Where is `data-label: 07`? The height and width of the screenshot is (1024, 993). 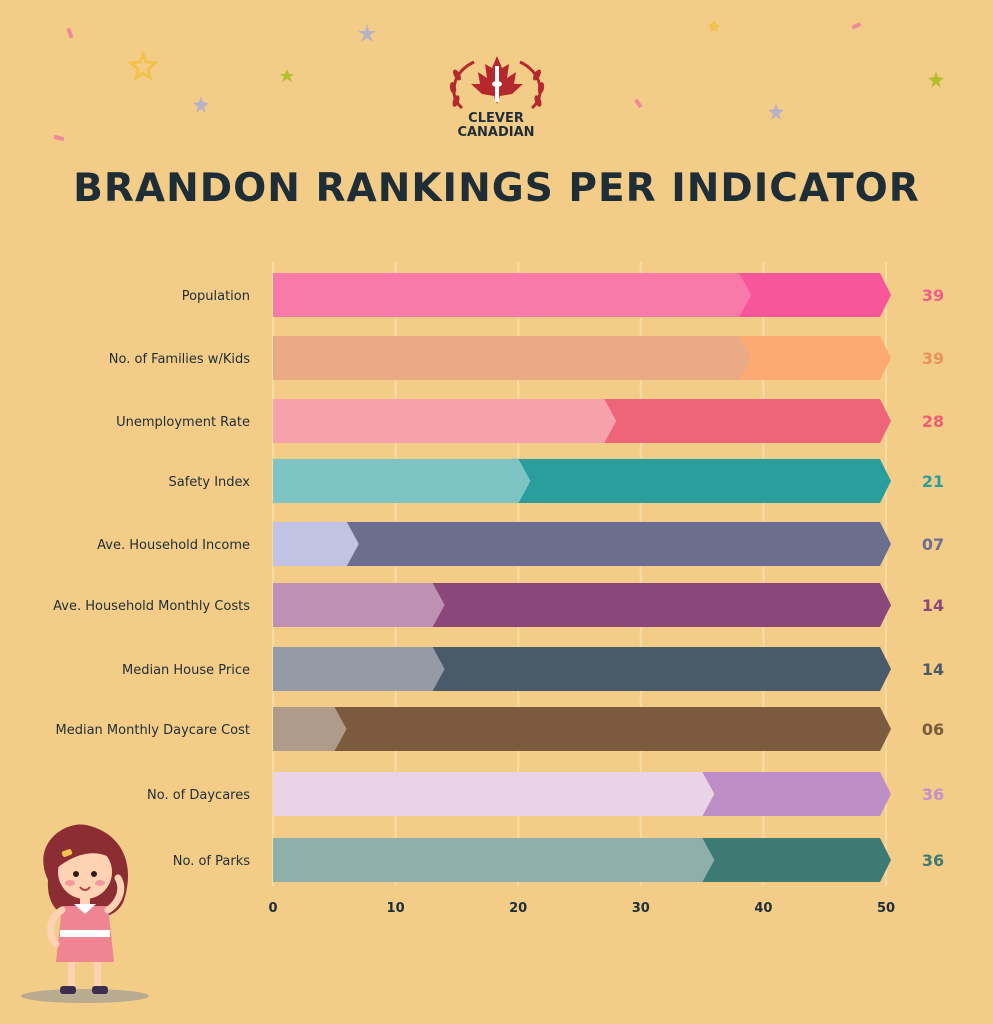 data-label: 07 is located at coordinates (933, 544).